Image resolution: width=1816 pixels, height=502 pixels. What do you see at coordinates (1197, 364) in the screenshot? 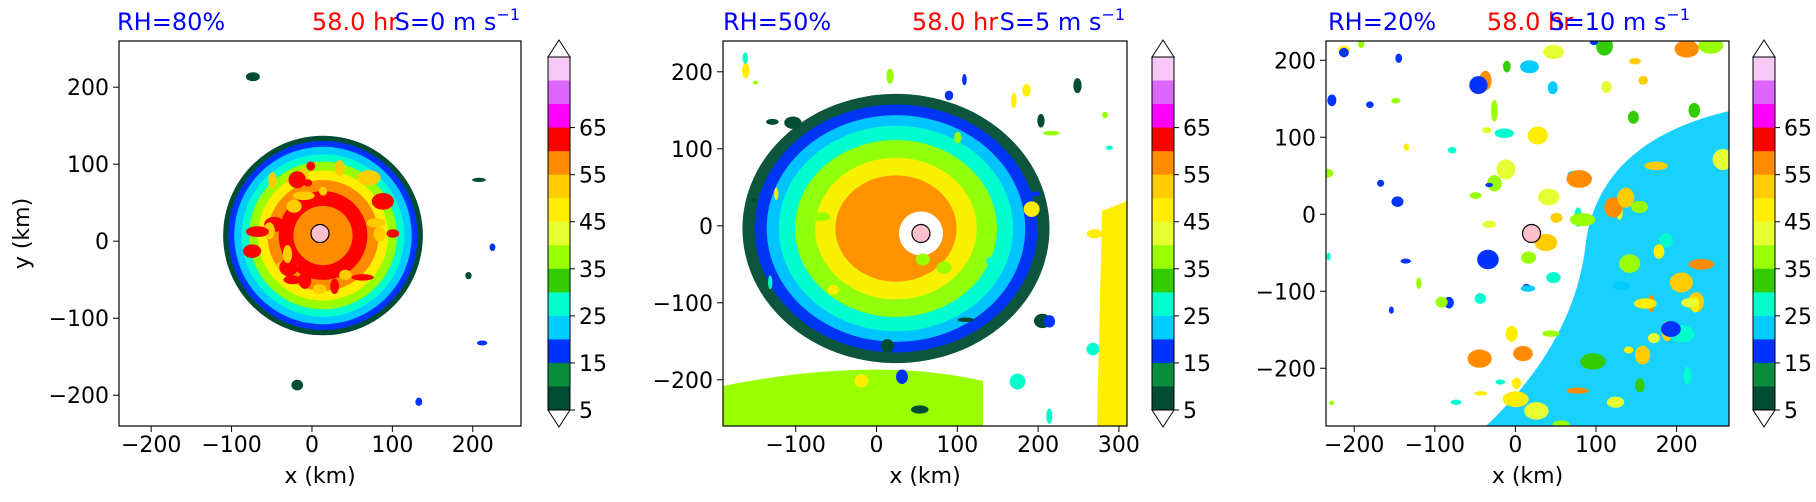
I see `colorbar-tick-label: 15` at bounding box center [1197, 364].